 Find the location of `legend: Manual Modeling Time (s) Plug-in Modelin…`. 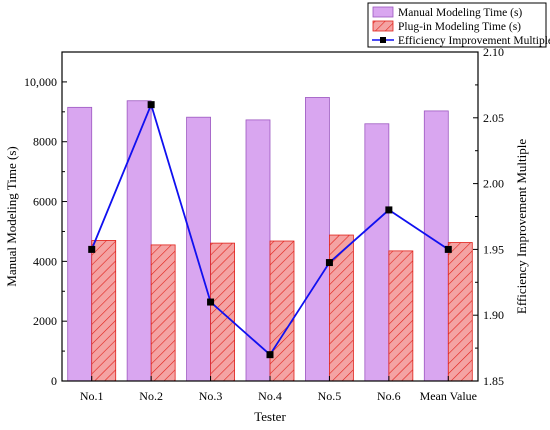

legend: Manual Modeling Time (s) Plug-in Modelin… is located at coordinates (458, 25).